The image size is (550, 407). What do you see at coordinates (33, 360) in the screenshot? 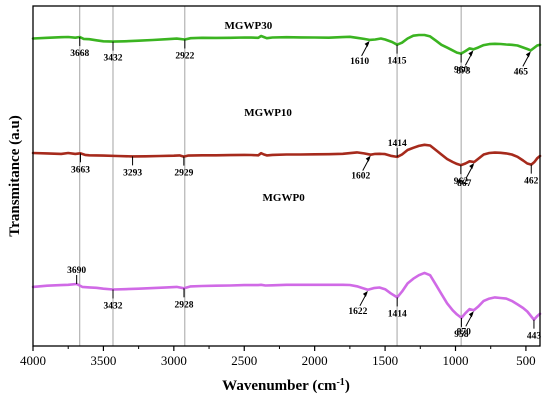
I see `x-tick-label-4000: 4000` at bounding box center [33, 360].